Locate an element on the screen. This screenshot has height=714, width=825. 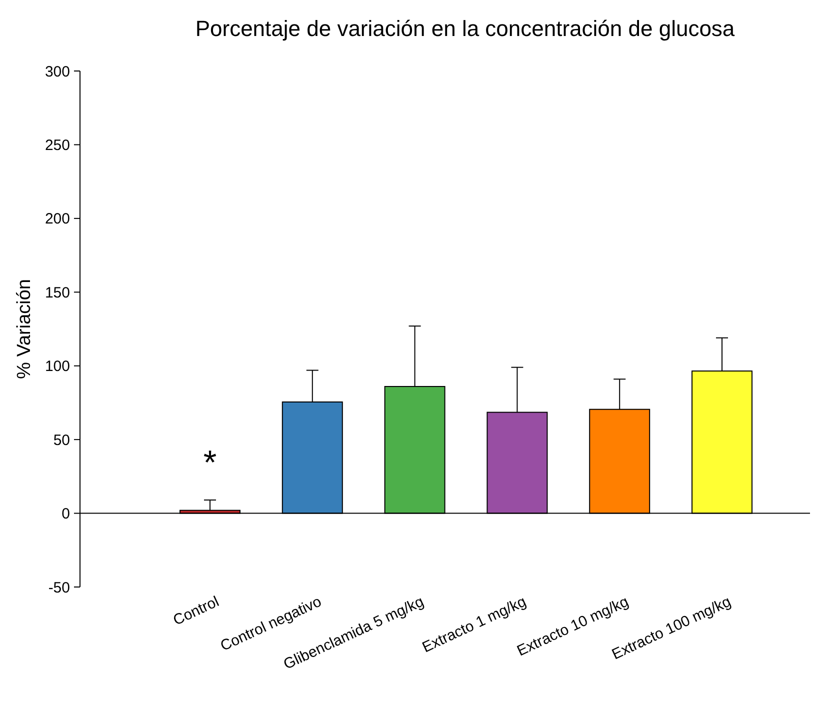
y-tick-label: 100 is located at coordinates (57, 367).